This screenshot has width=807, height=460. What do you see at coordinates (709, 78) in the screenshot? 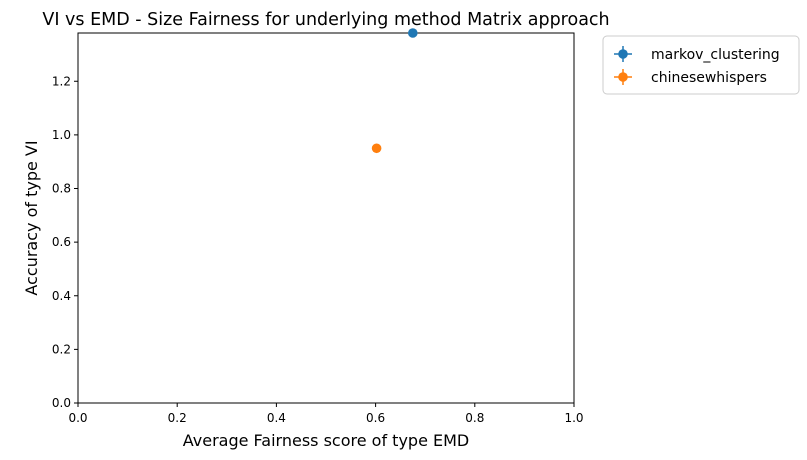
I see `legend-label: chinesewhispers` at bounding box center [709, 78].